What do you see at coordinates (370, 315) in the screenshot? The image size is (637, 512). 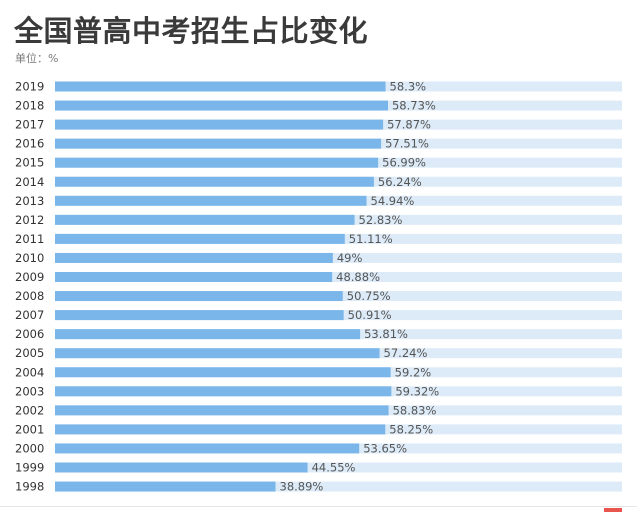 I see `value-label: 50.91%` at bounding box center [370, 315].